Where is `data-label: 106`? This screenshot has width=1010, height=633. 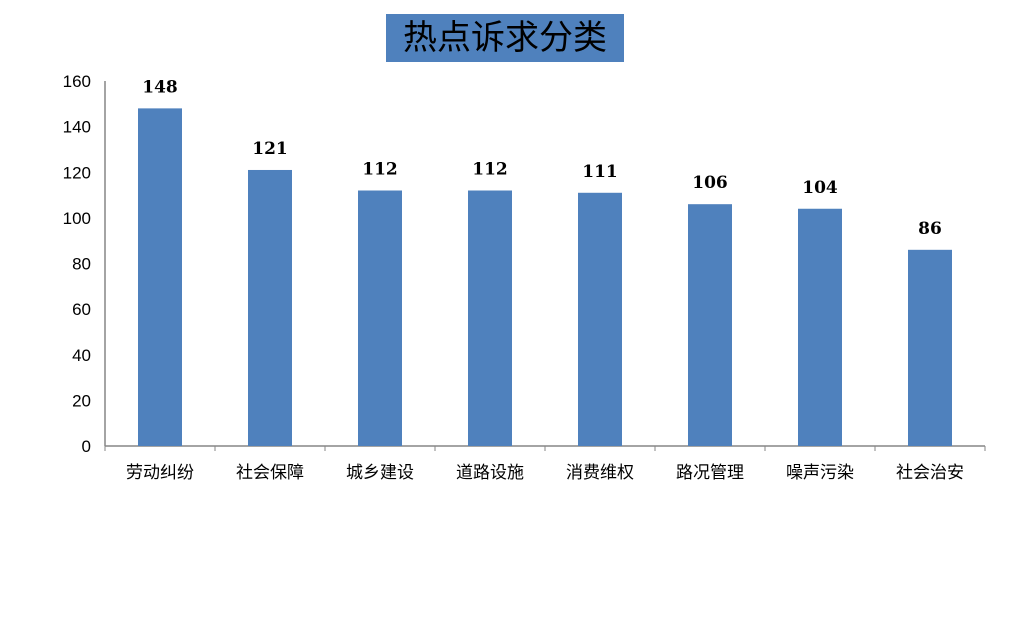
data-label: 106 is located at coordinates (710, 183).